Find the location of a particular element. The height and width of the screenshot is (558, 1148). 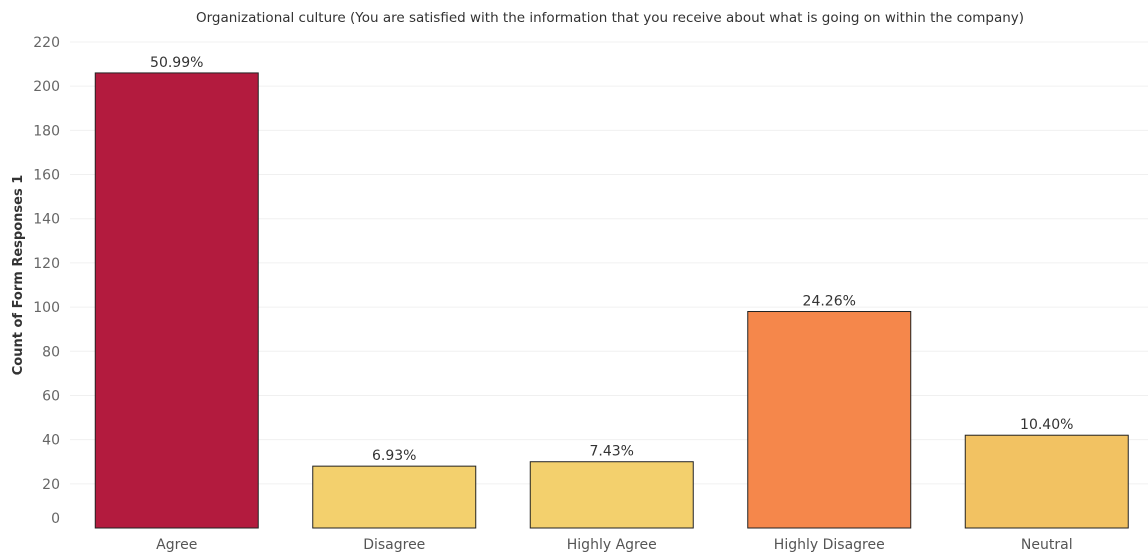

x-tick-label: Highly Agree is located at coordinates (612, 545).